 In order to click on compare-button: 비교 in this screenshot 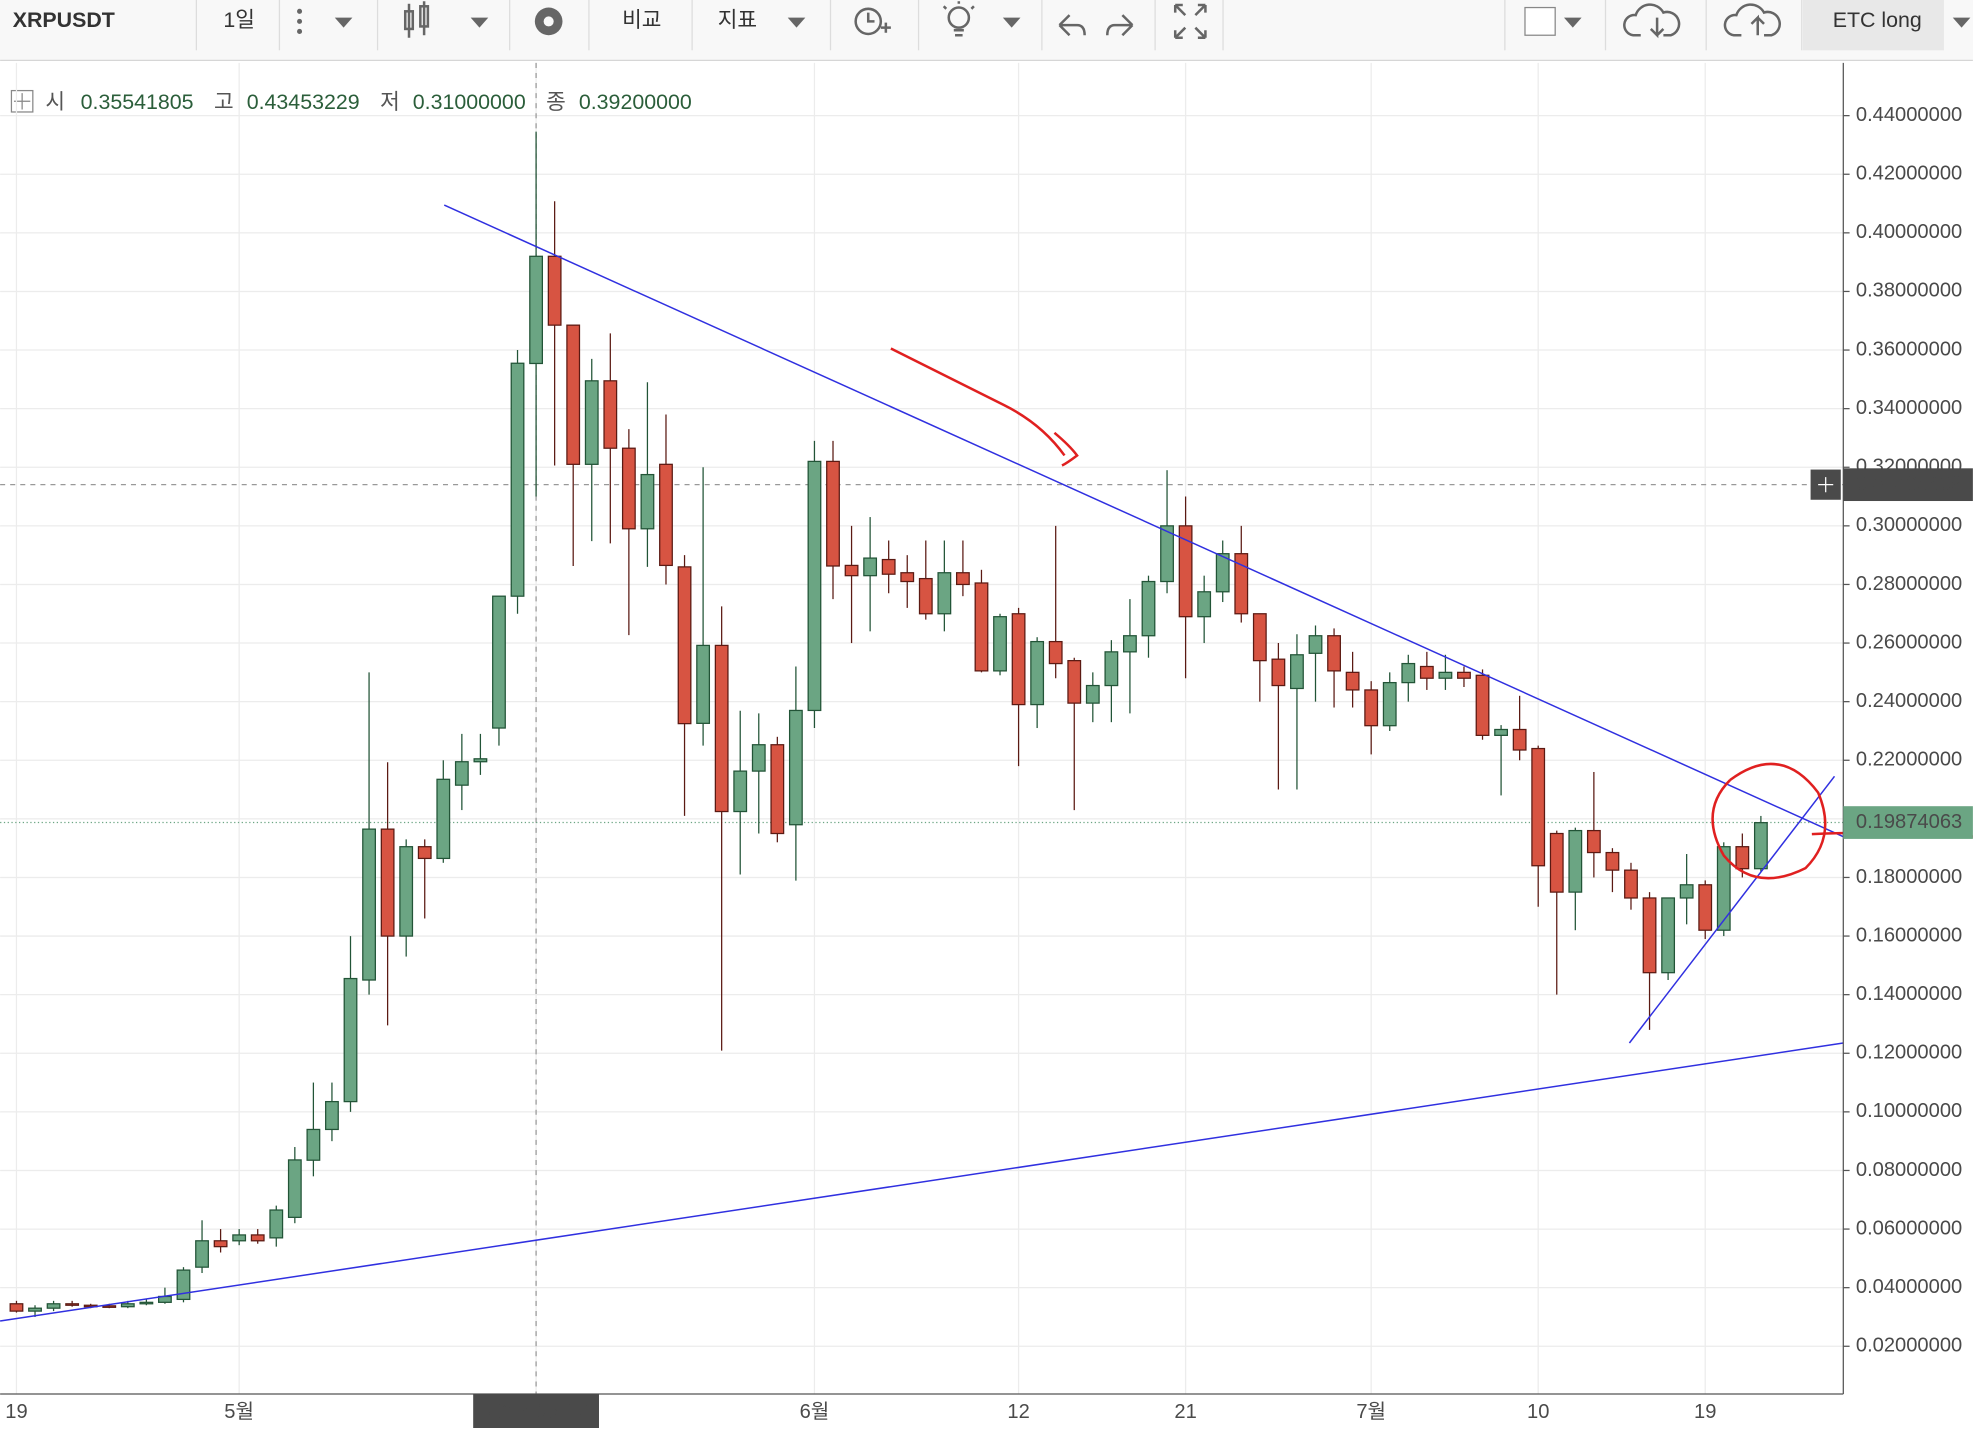, I will do `click(641, 20)`.